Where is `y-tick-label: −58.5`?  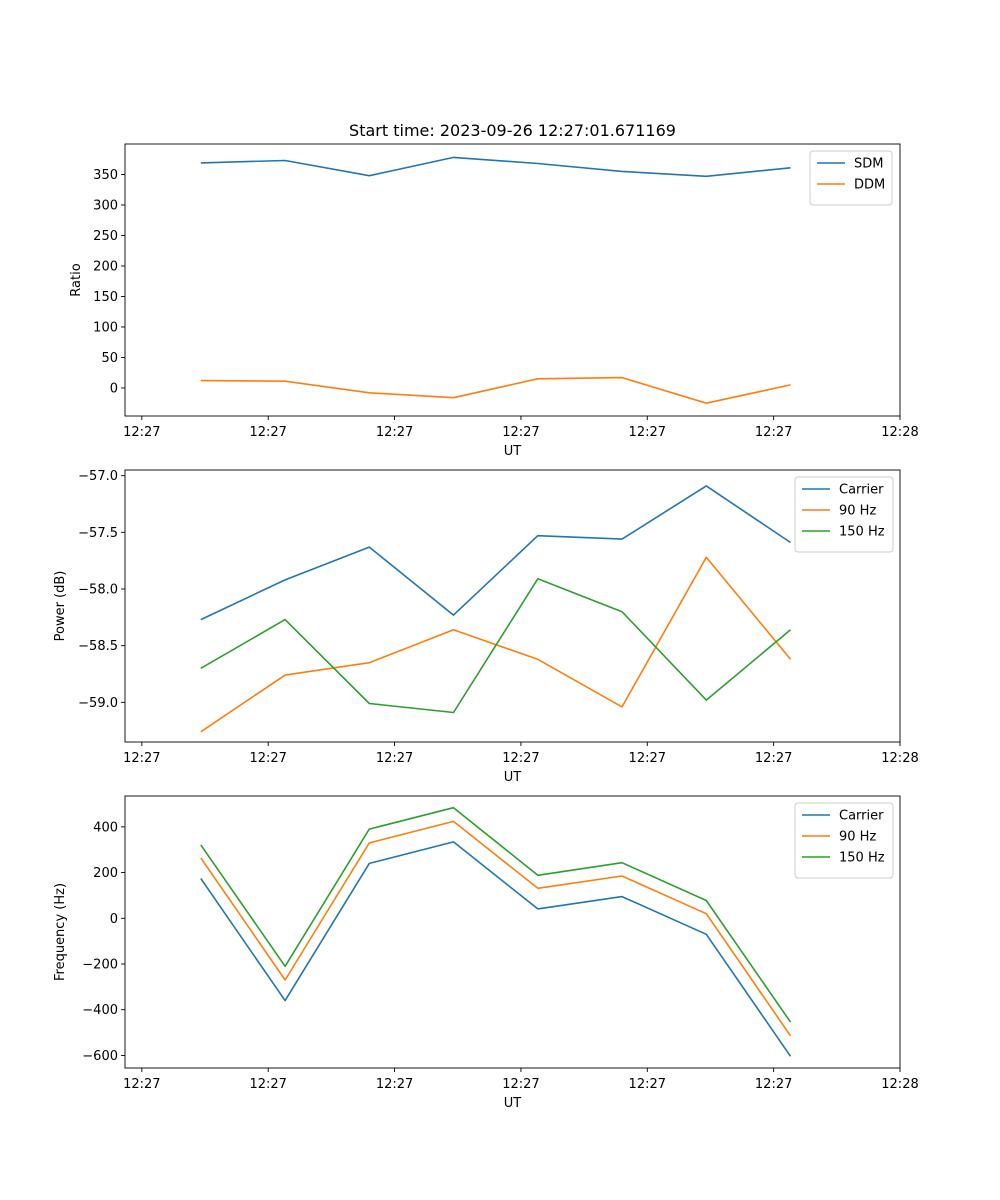
y-tick-label: −58.5 is located at coordinates (98, 646).